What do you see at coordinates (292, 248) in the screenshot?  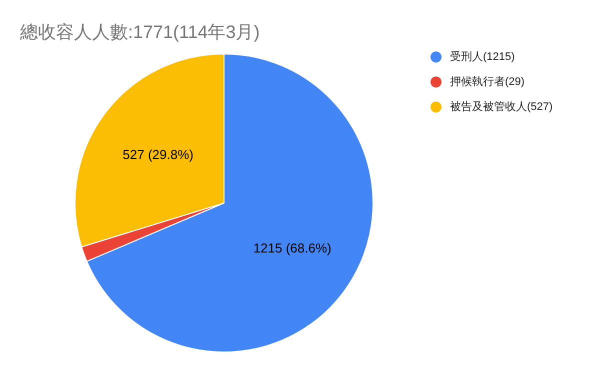 I see `data-label: 1215 (68.6%)` at bounding box center [292, 248].